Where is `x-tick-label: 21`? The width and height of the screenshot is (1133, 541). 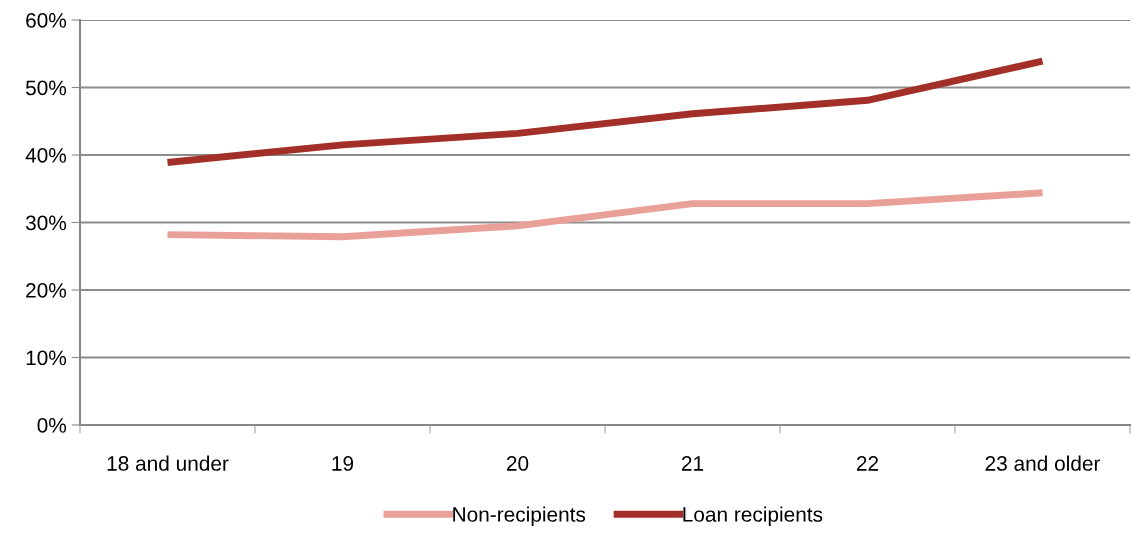
x-tick-label: 21 is located at coordinates (692, 463).